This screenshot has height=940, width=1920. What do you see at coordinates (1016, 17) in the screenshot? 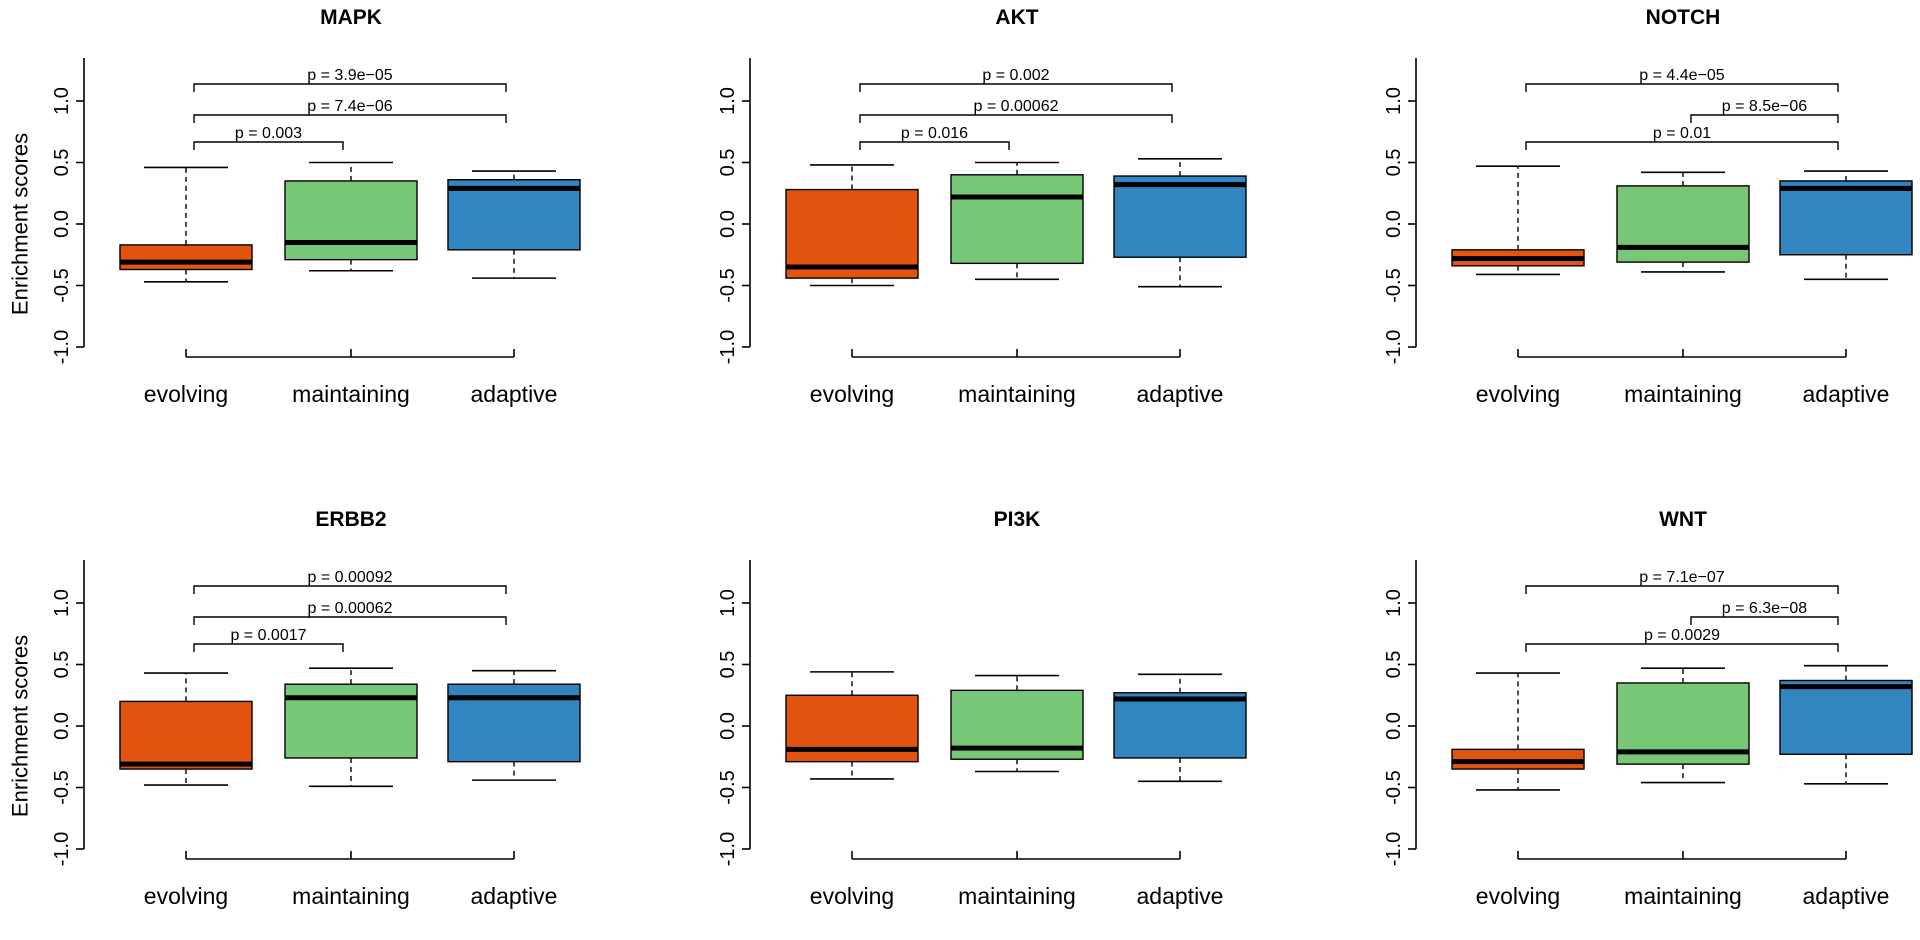
I see `panel-title: AKT` at bounding box center [1016, 17].